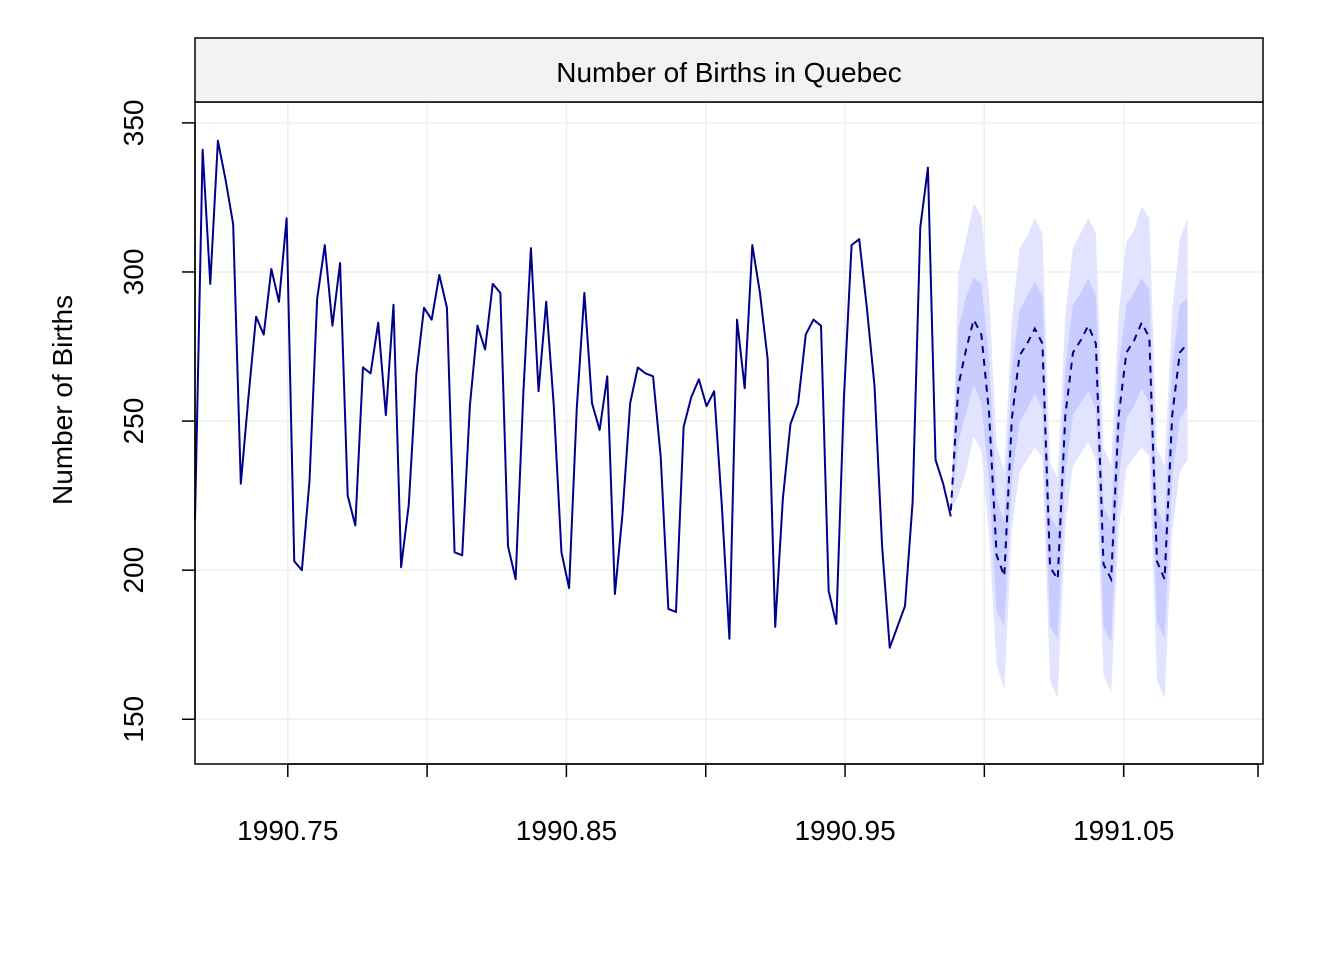 Image resolution: width=1344 pixels, height=960 pixels. I want to click on y-tick-label-2: 250, so click(133, 421).